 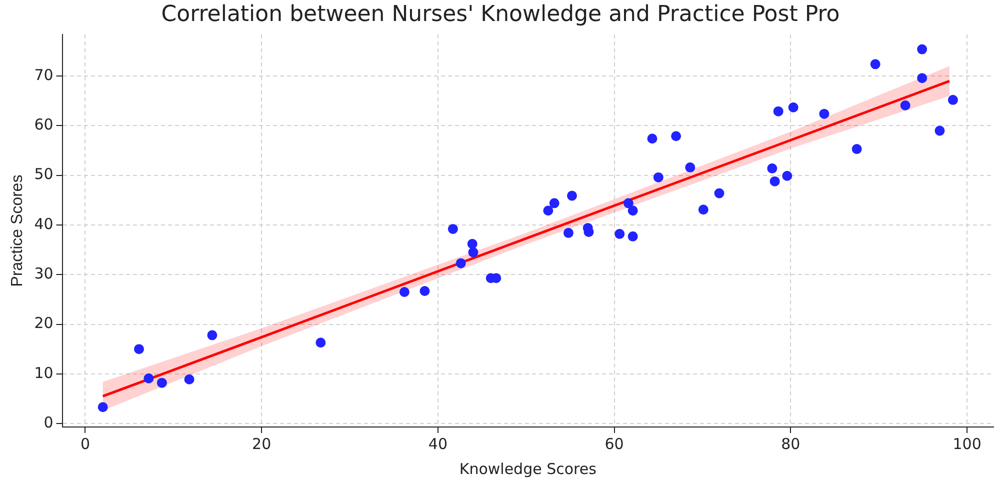 I want to click on x-tick-label: 40, so click(x=438, y=443).